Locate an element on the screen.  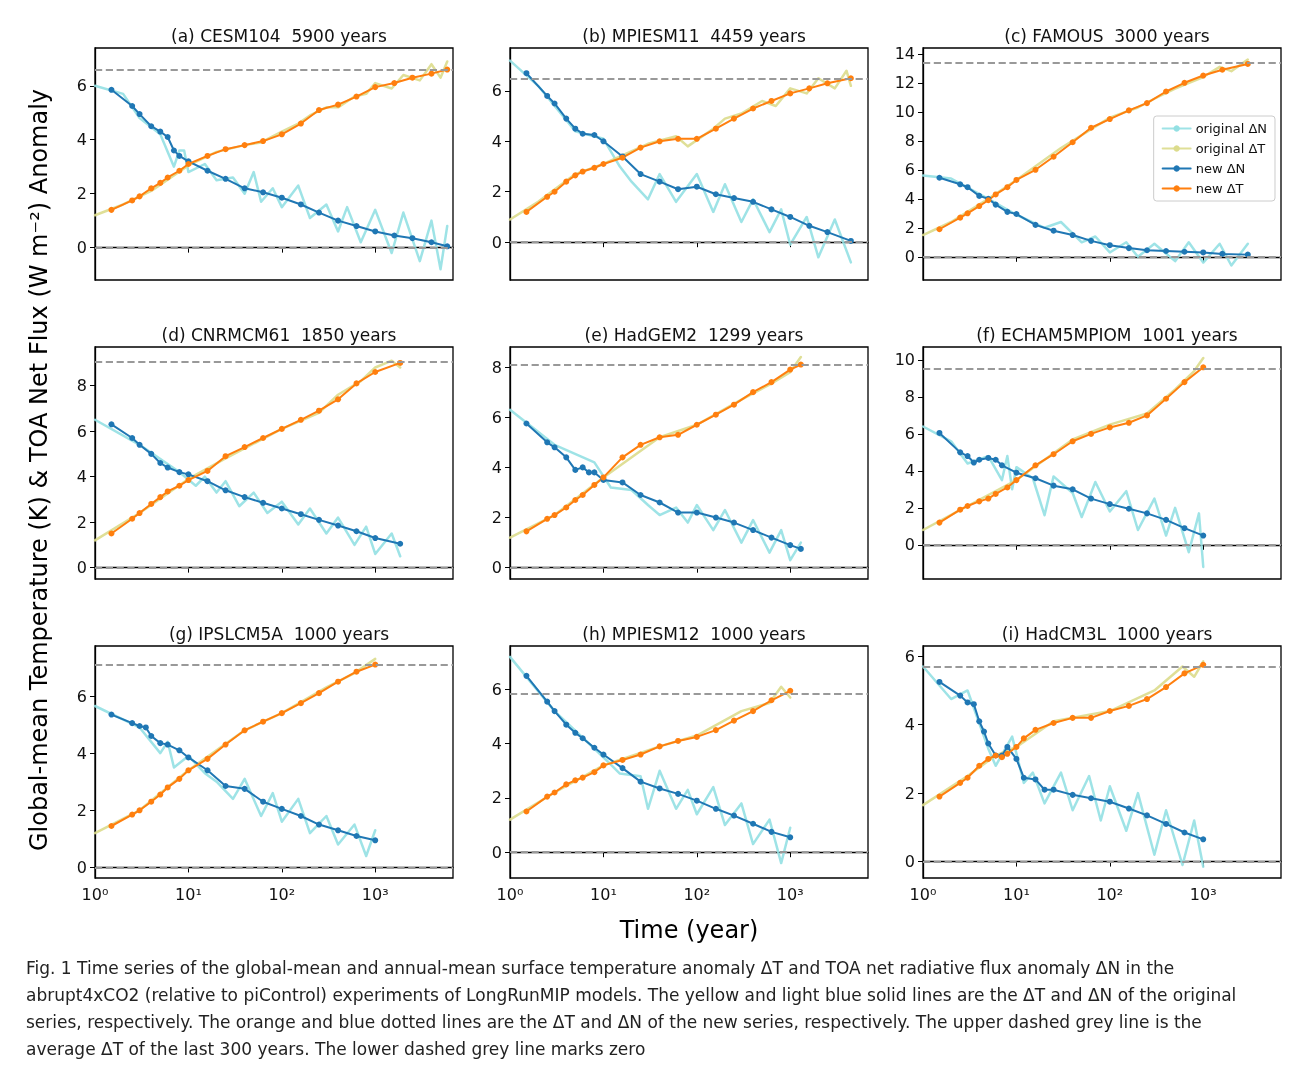
chart-title: (a) CESM104 5900 years is located at coordinates (279, 35).